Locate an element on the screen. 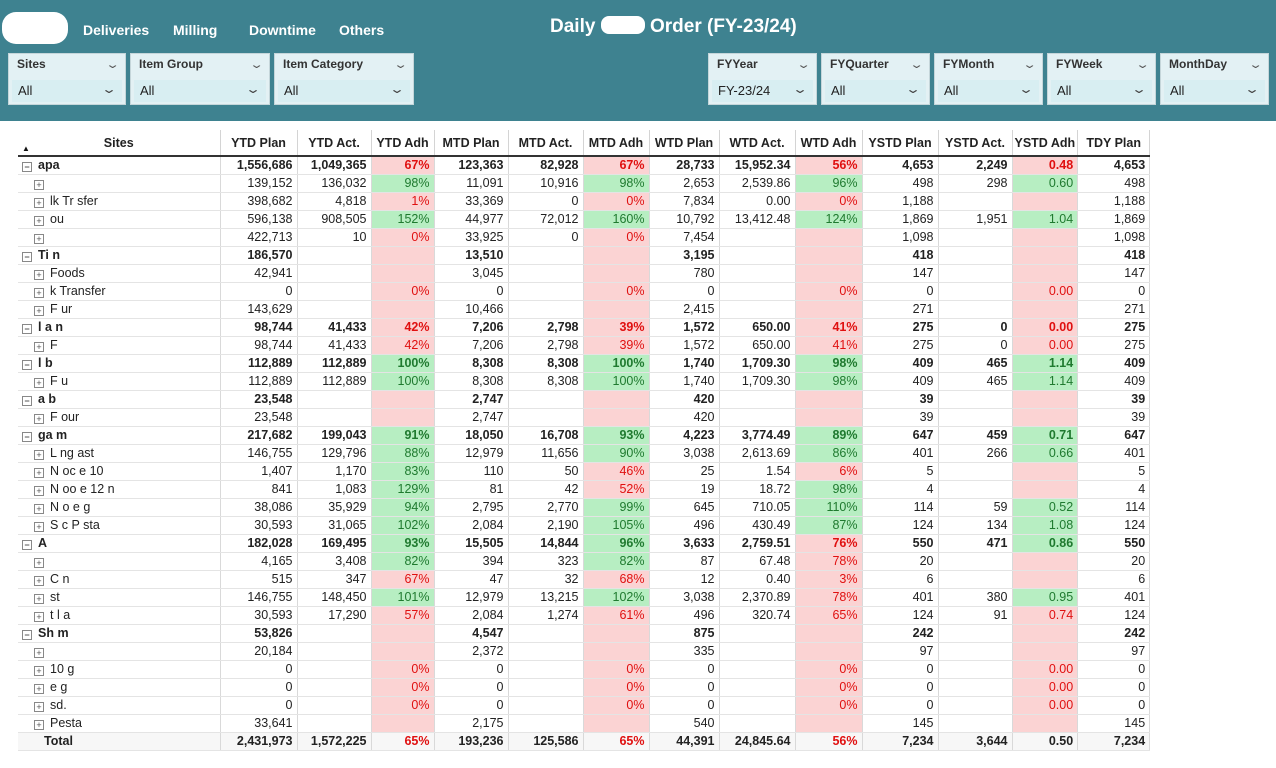 The height and width of the screenshot is (768, 1276). table-row-item: + sd. 0 0% 0 0% 0 0% 0 0.00 0 is located at coordinates (584, 705).